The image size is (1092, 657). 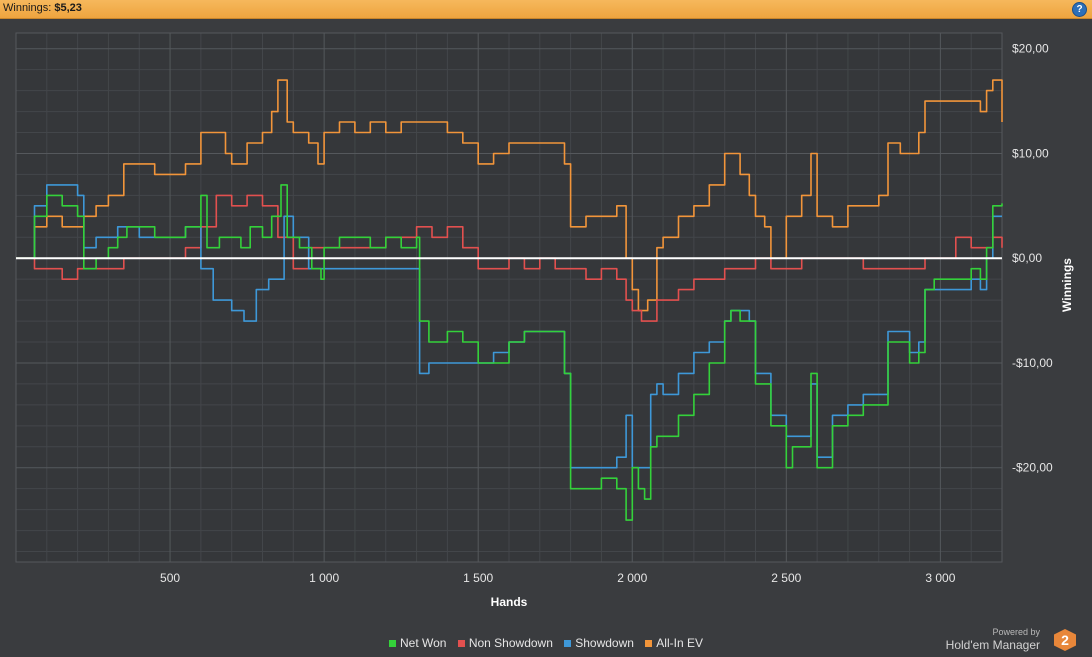 I want to click on legend-swatch-non-showdown, so click(x=461, y=644).